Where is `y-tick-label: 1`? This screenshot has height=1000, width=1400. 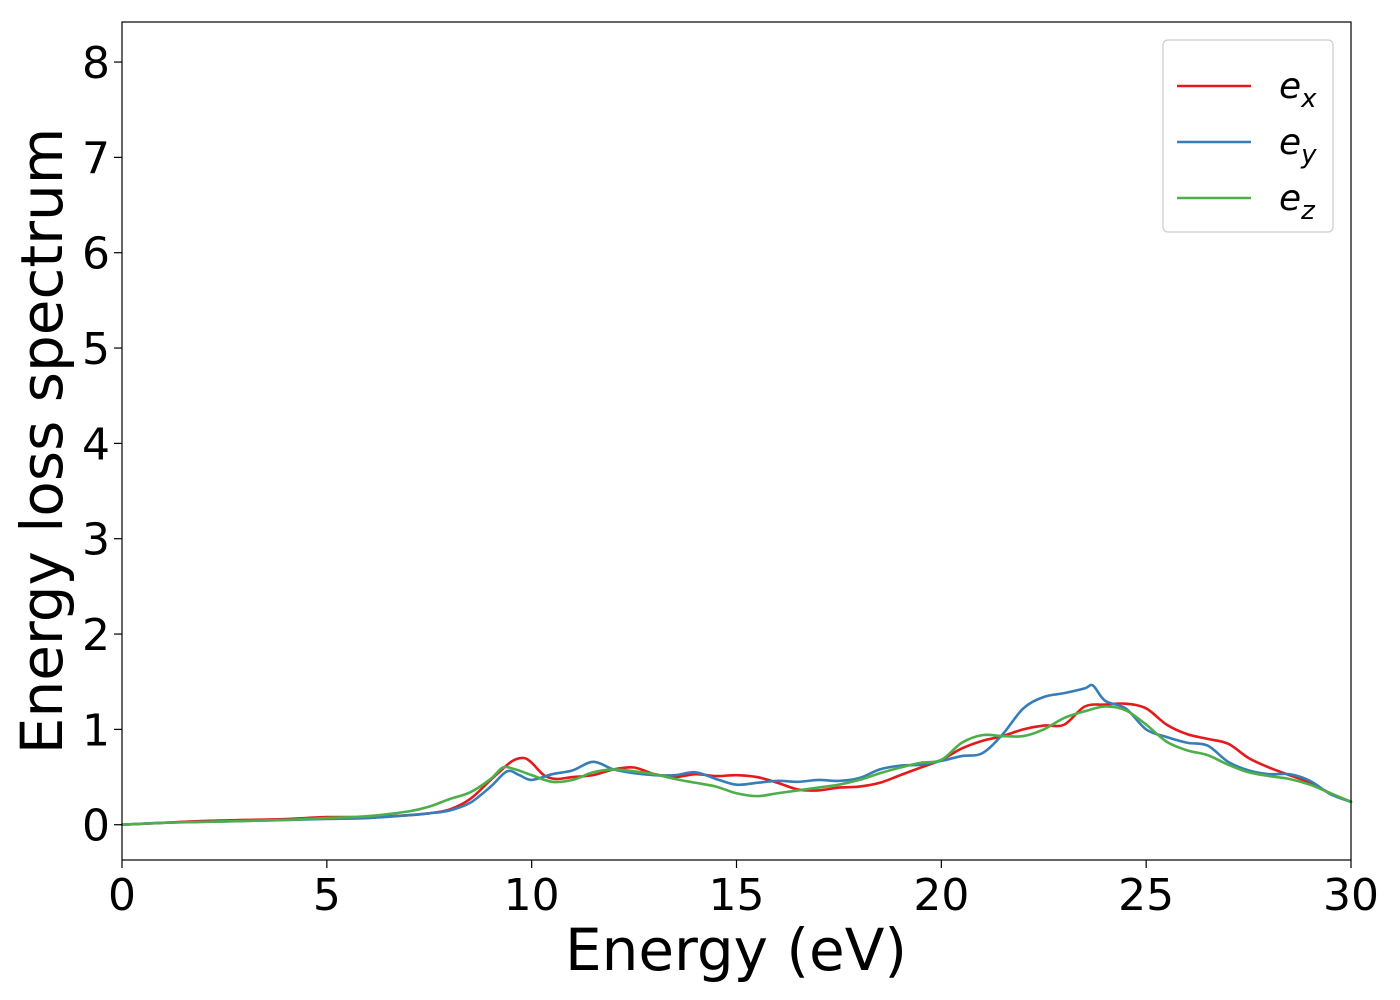 y-tick-label: 1 is located at coordinates (96, 730).